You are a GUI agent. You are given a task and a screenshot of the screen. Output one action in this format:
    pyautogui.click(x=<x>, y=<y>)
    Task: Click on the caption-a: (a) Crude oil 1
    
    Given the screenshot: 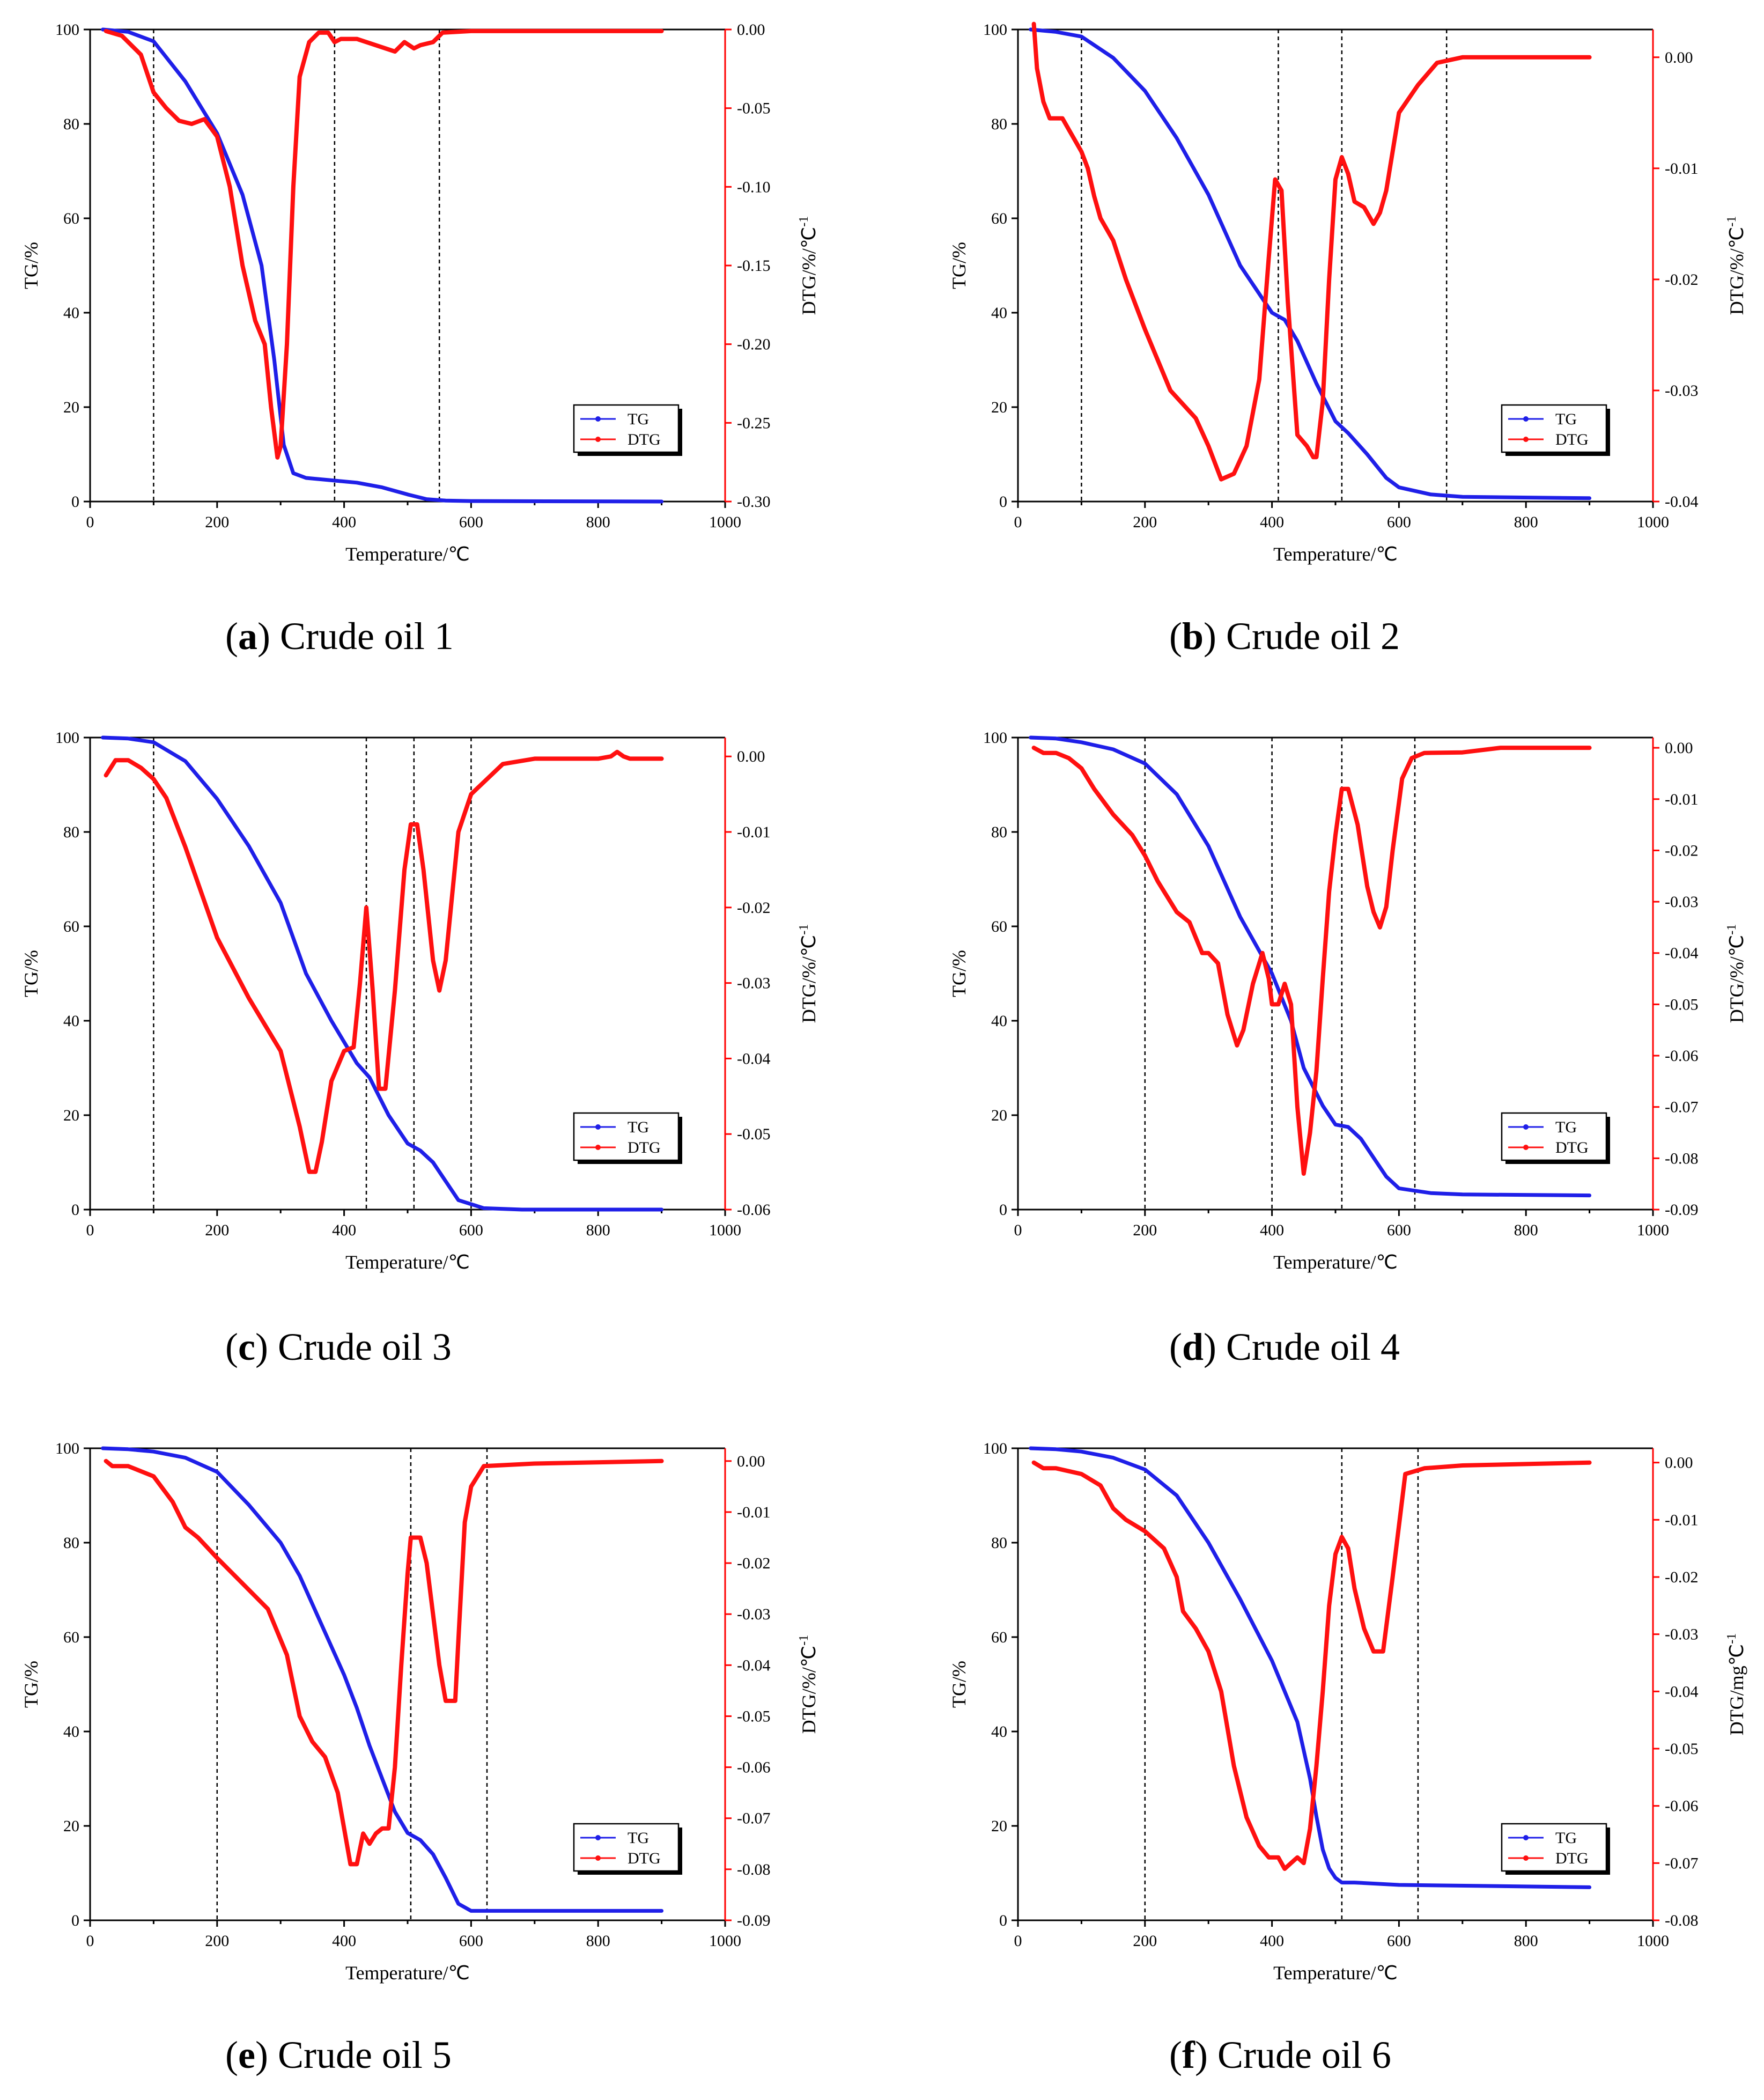 What is the action you would take?
    pyautogui.click(x=339, y=636)
    